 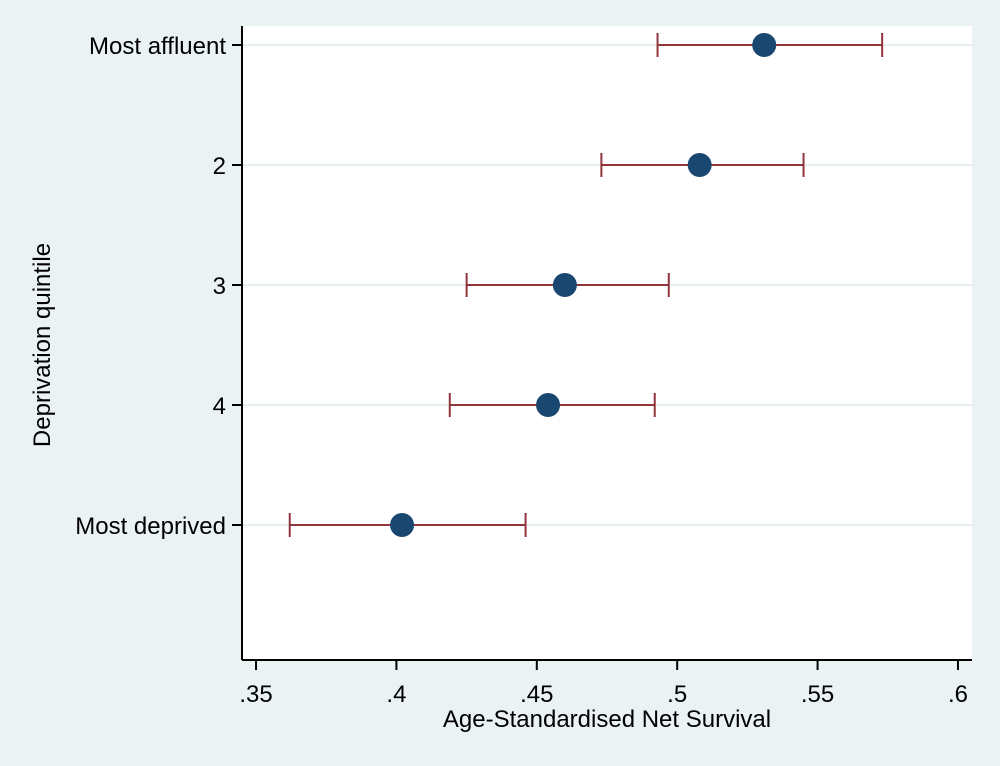 What do you see at coordinates (536, 694) in the screenshot?
I see `x-tick-label: .45` at bounding box center [536, 694].